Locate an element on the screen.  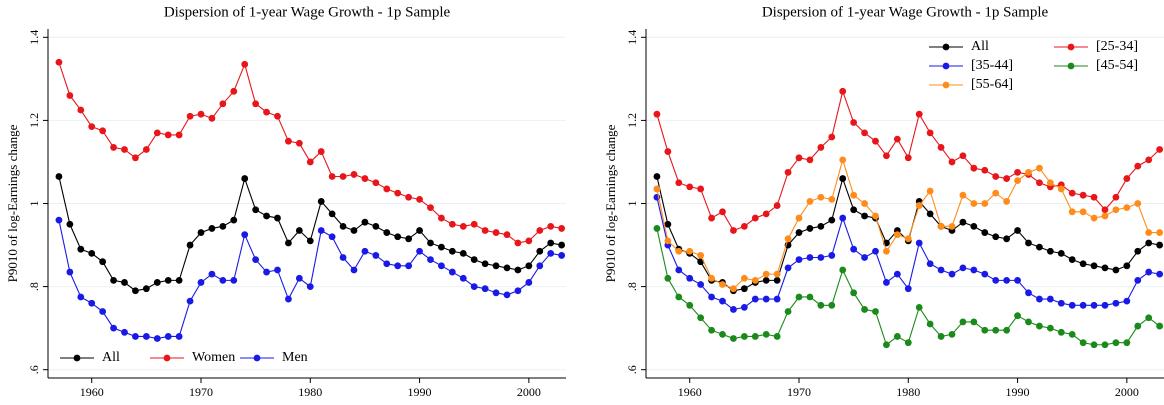
x-tick-label: 2000 is located at coordinates (529, 392).